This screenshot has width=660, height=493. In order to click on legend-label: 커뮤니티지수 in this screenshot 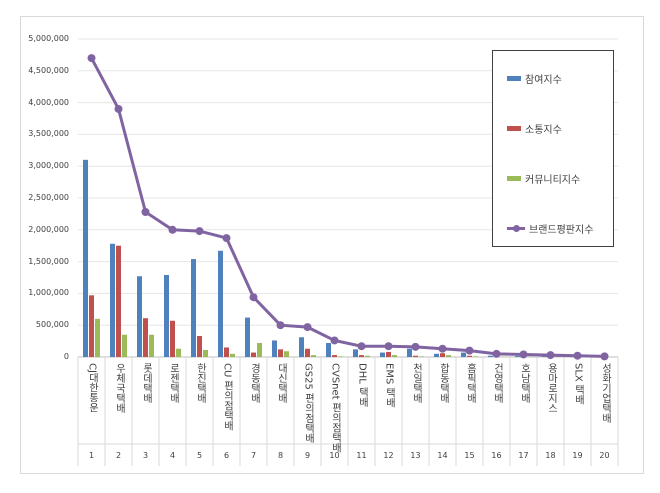, I will do `click(553, 180)`.